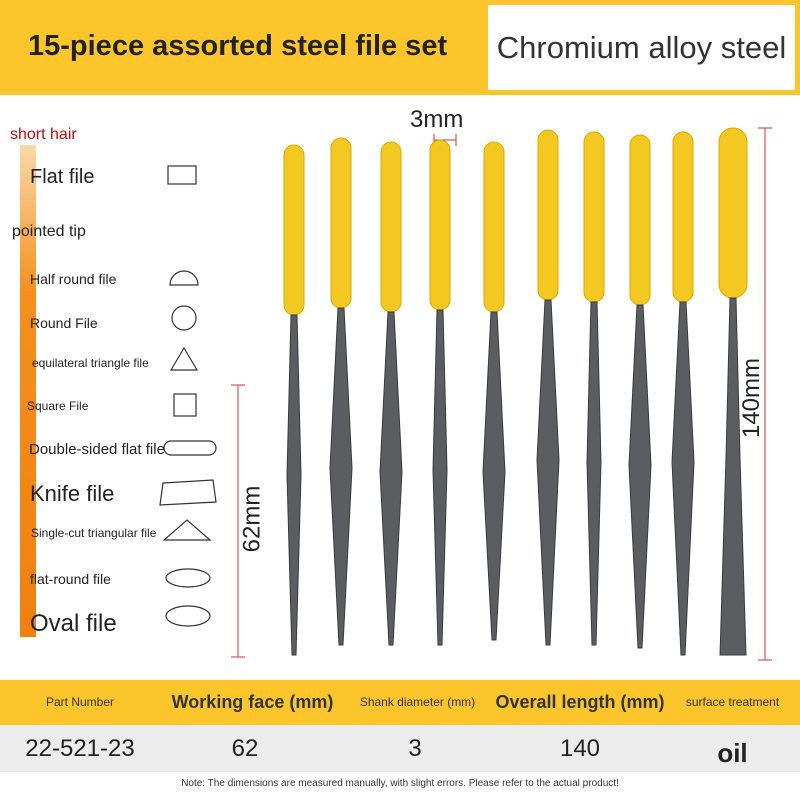 The width and height of the screenshot is (800, 800). I want to click on table-cell: 3, so click(415, 748).